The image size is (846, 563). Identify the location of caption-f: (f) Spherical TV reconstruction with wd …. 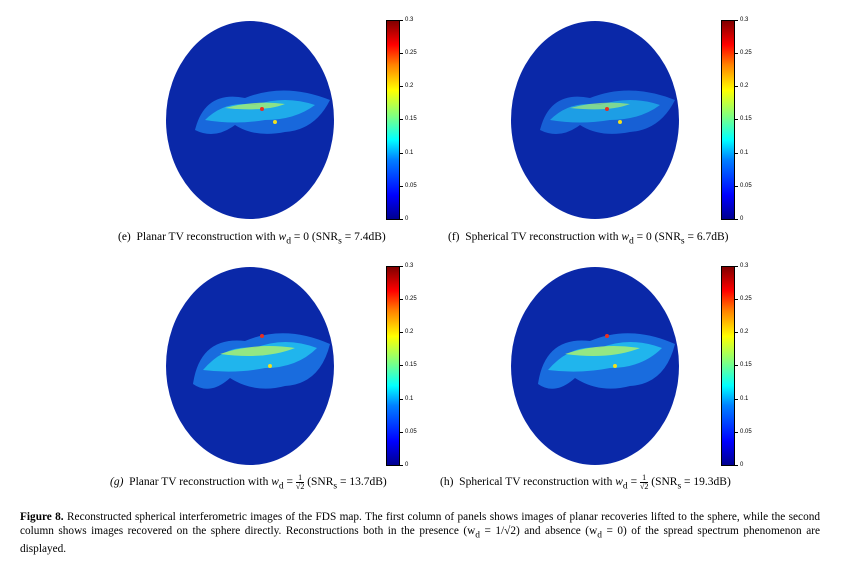
(588, 239).